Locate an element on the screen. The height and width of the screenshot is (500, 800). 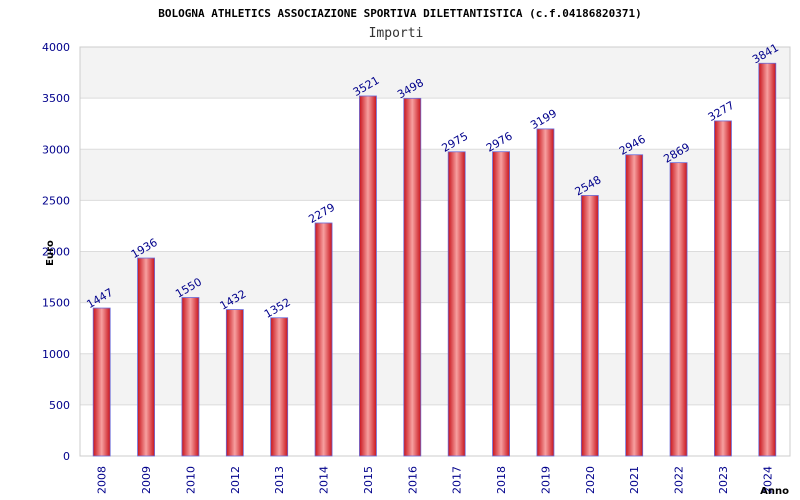
y-tick-label: 2500 is located at coordinates (56, 200).